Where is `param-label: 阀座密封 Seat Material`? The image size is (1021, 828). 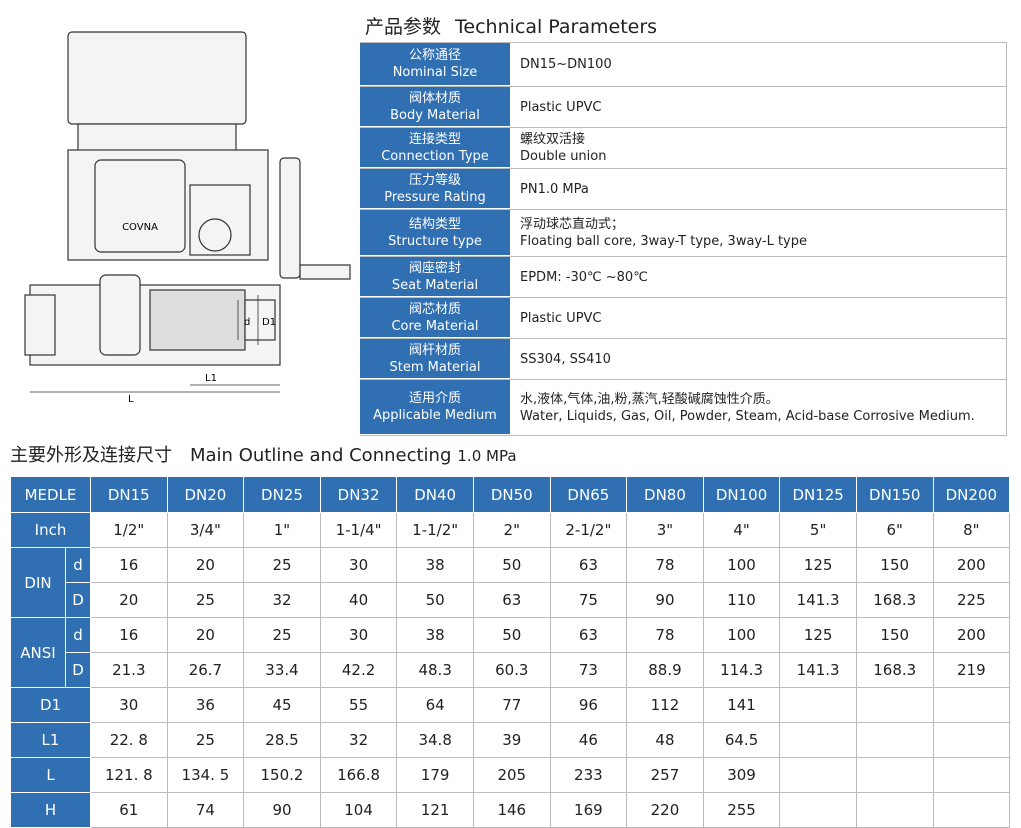
param-label: 阀座密封 Seat Material is located at coordinates (435, 277).